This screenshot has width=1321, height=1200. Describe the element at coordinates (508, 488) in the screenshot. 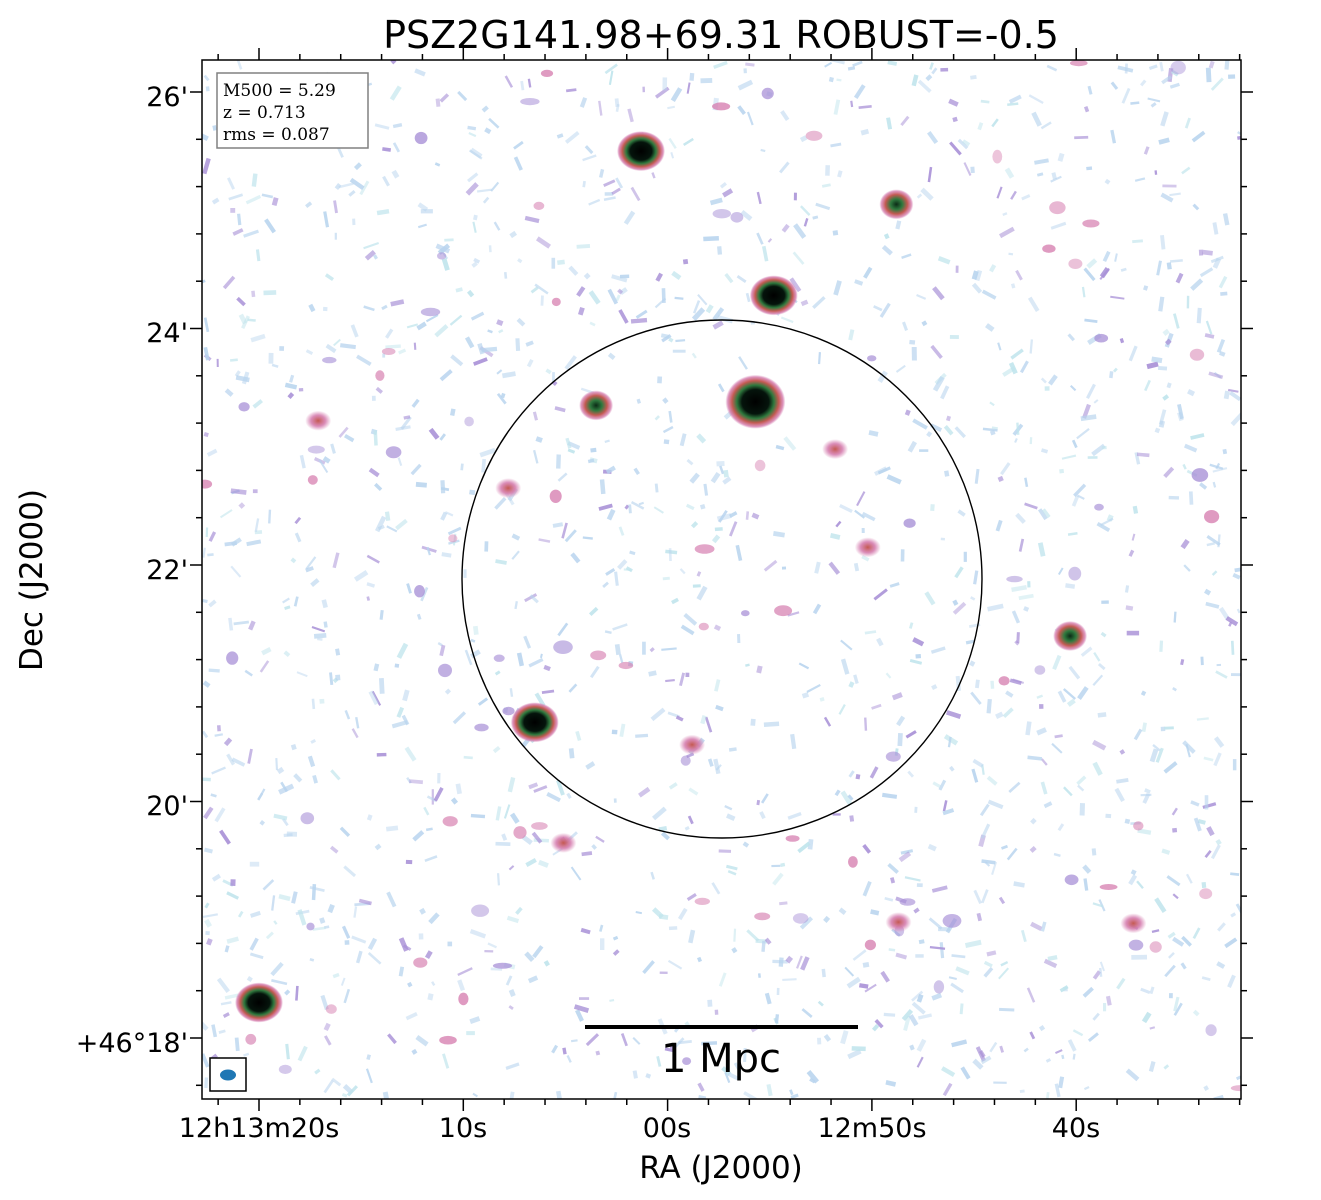

I see `radio-source` at that location.